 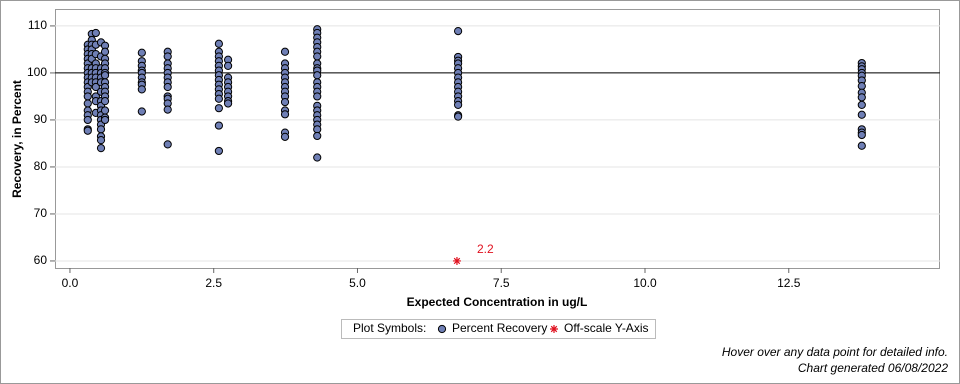 I want to click on data-label: 2.2, so click(x=485, y=249).